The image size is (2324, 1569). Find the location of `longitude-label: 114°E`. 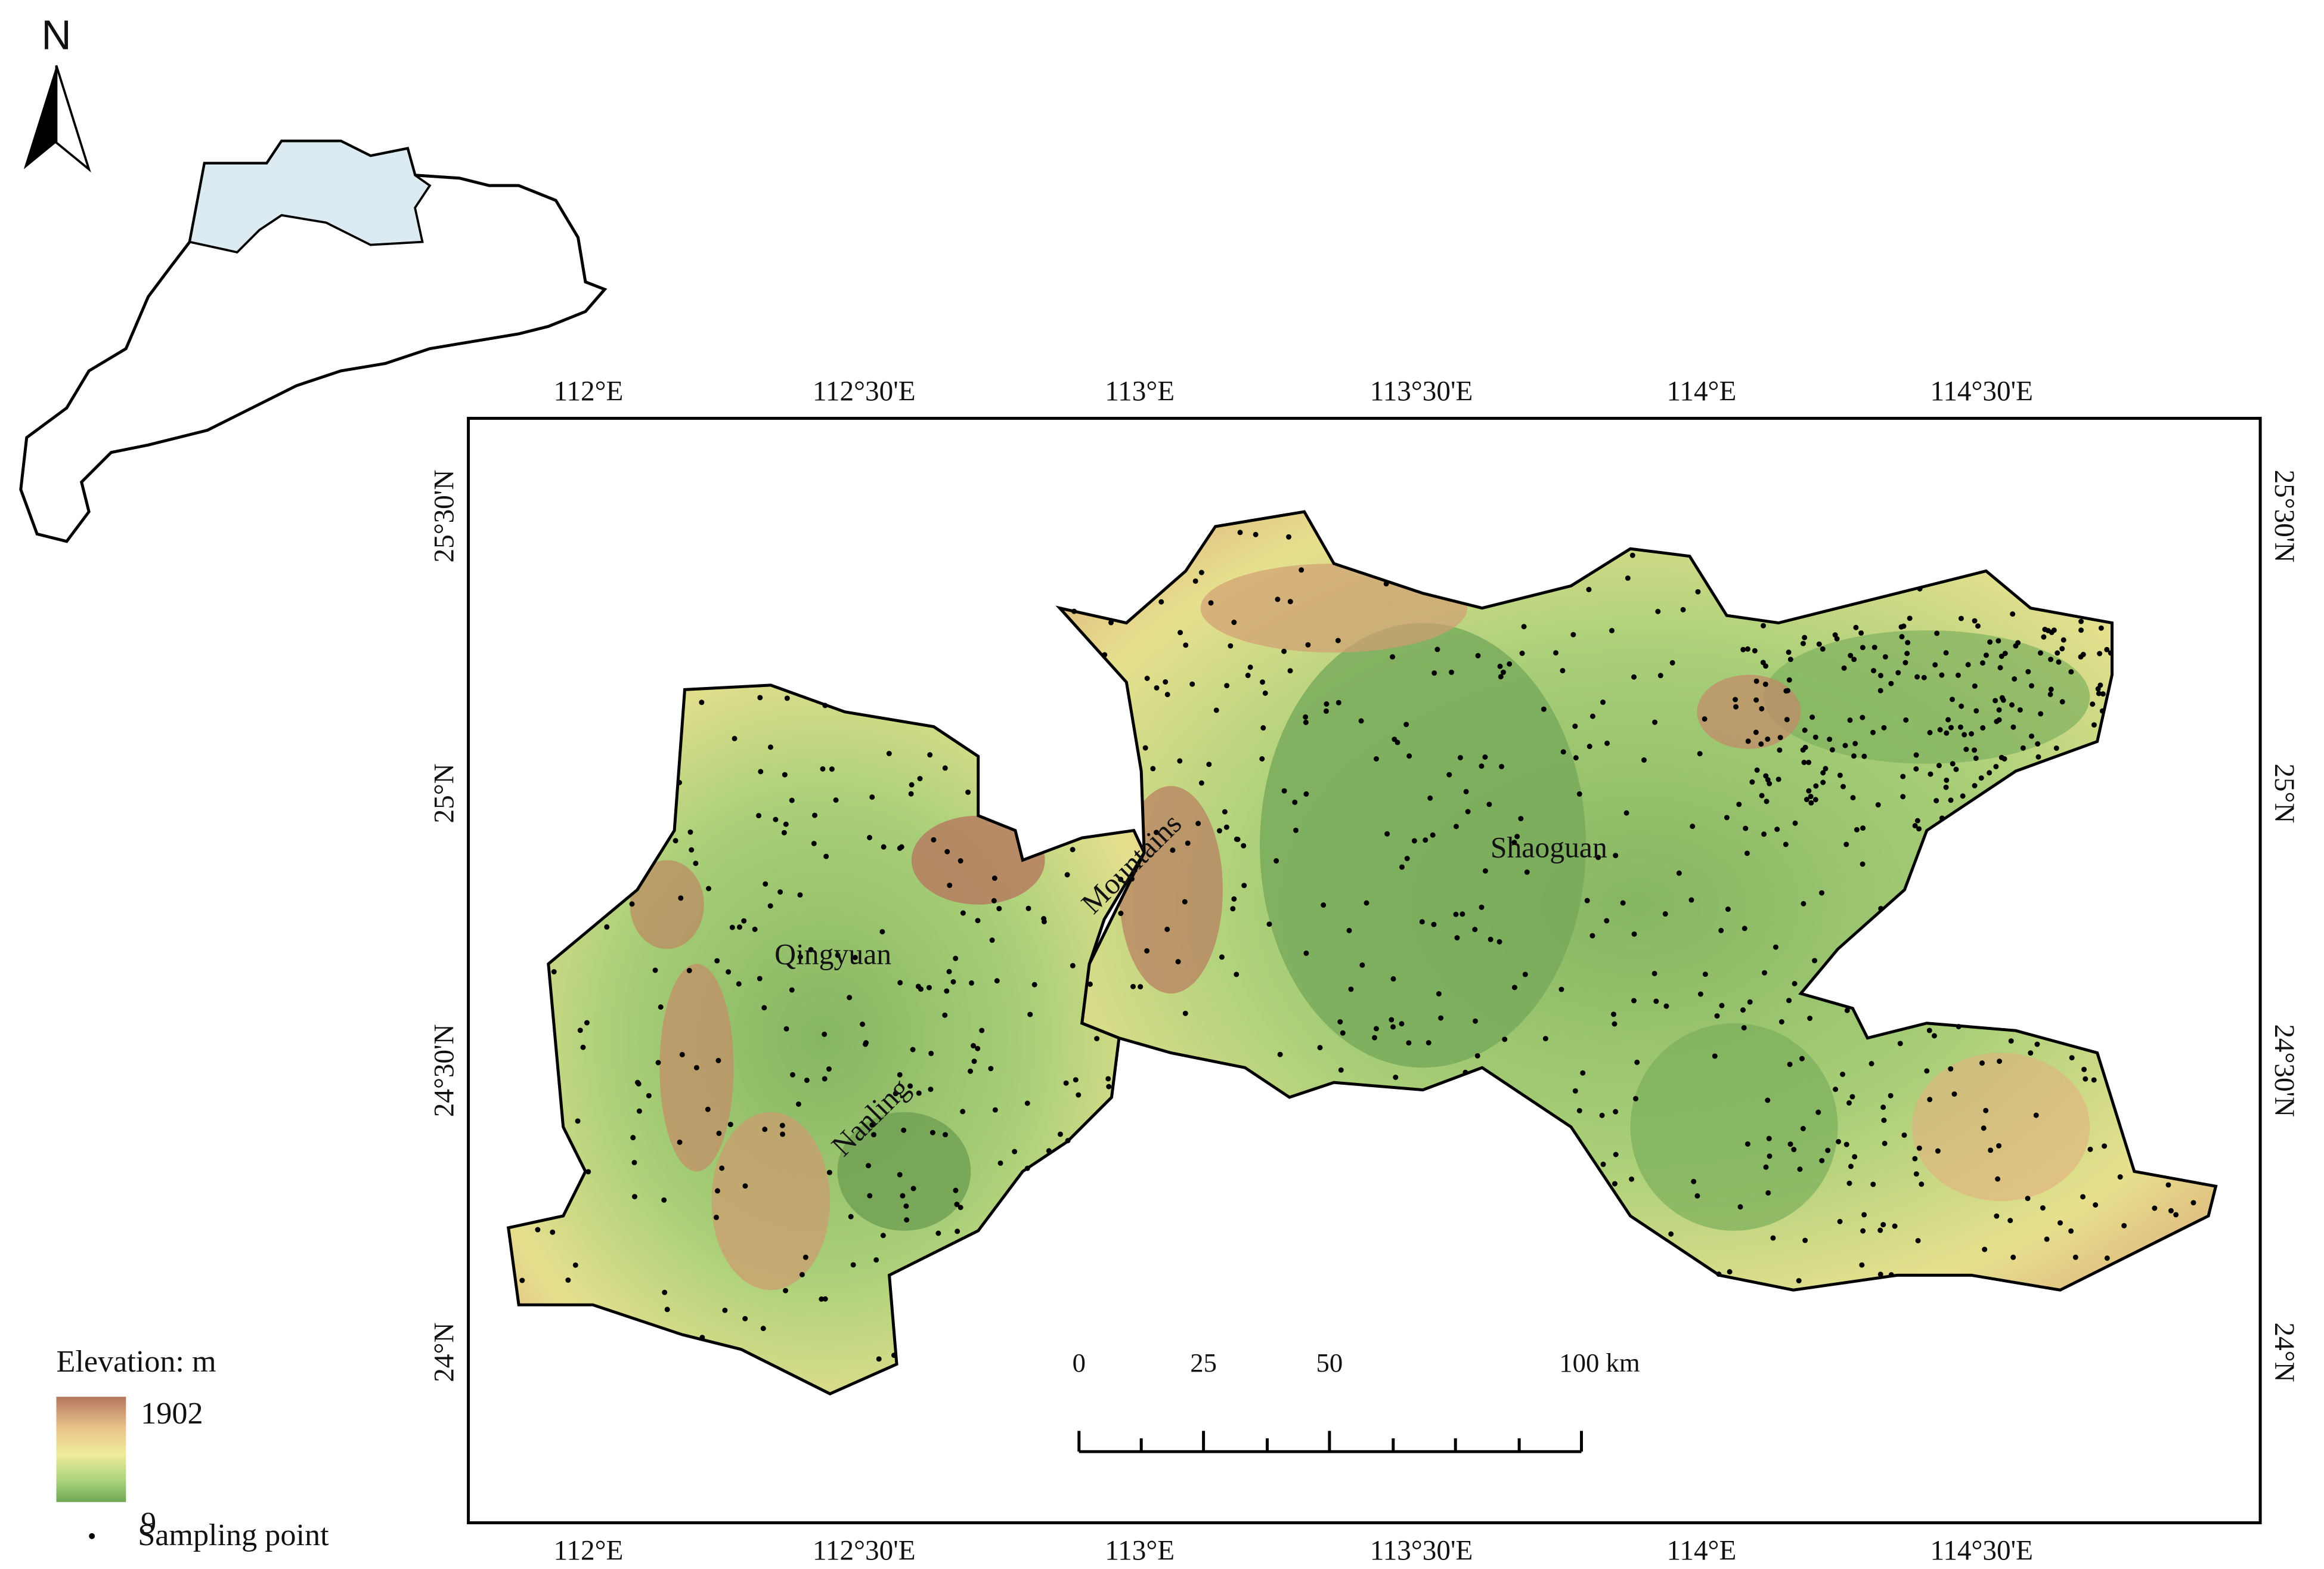

longitude-label: 114°E is located at coordinates (1701, 391).